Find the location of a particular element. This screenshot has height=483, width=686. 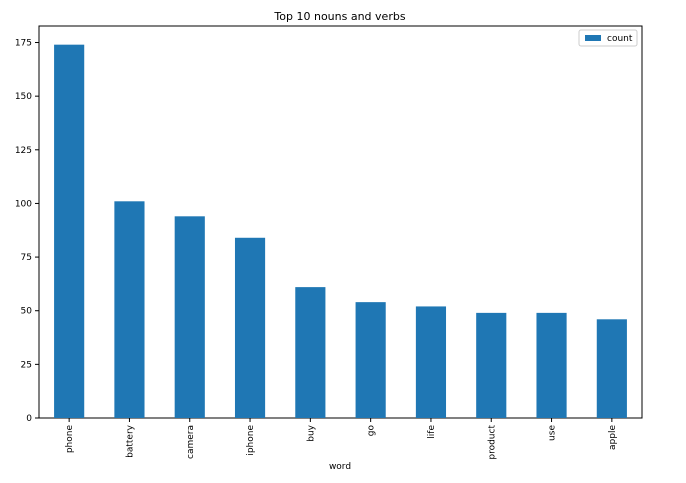

x-tick-label: battery is located at coordinates (130, 441).